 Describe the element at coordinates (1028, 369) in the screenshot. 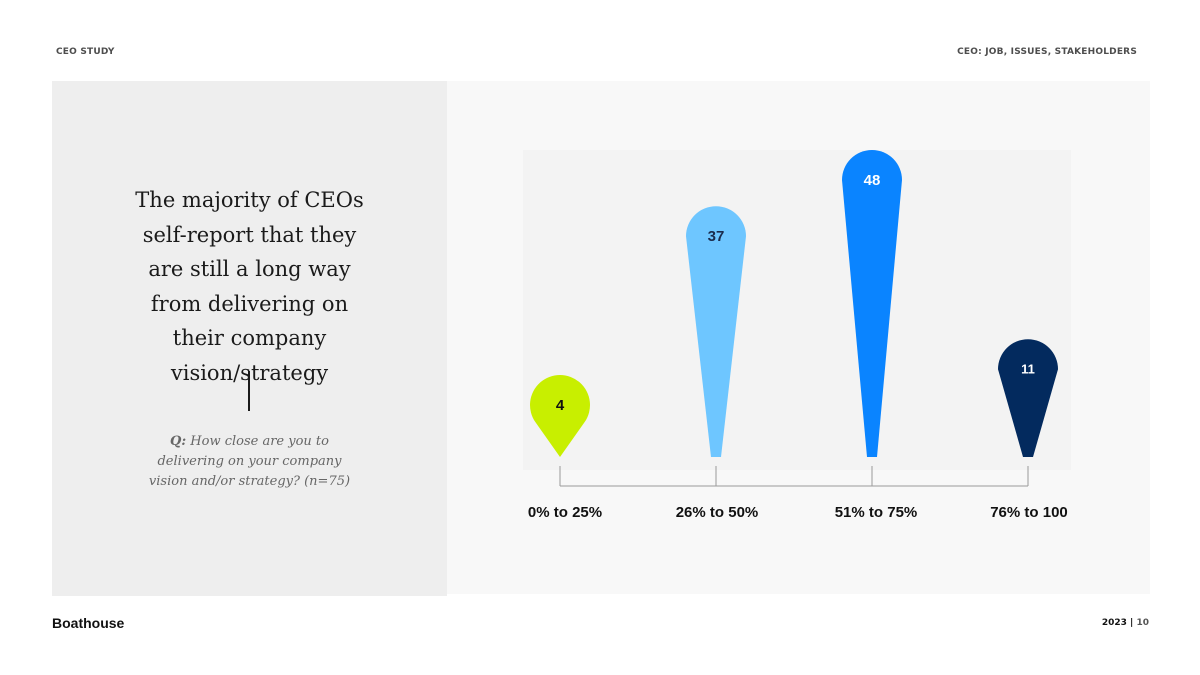

I see `data-label-4: 11` at that location.